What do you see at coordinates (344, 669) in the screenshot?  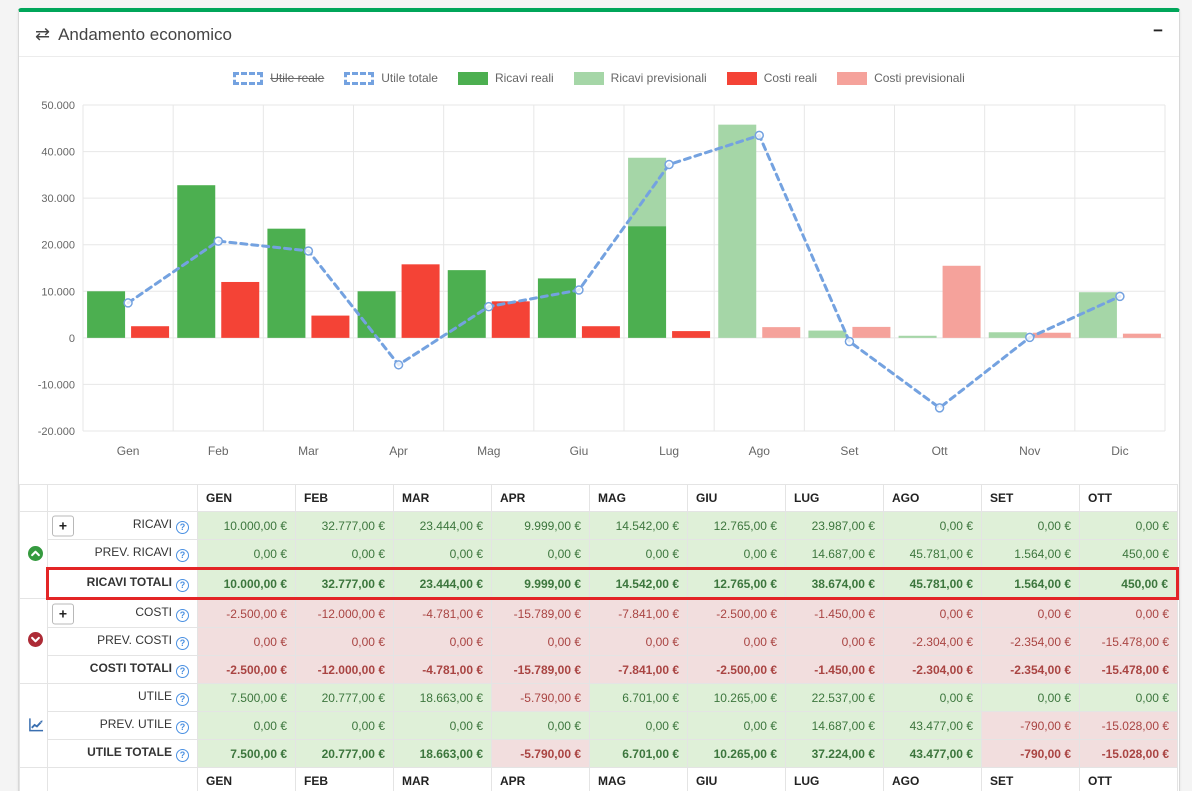 I see `table-cell: -12.000,00 €` at bounding box center [344, 669].